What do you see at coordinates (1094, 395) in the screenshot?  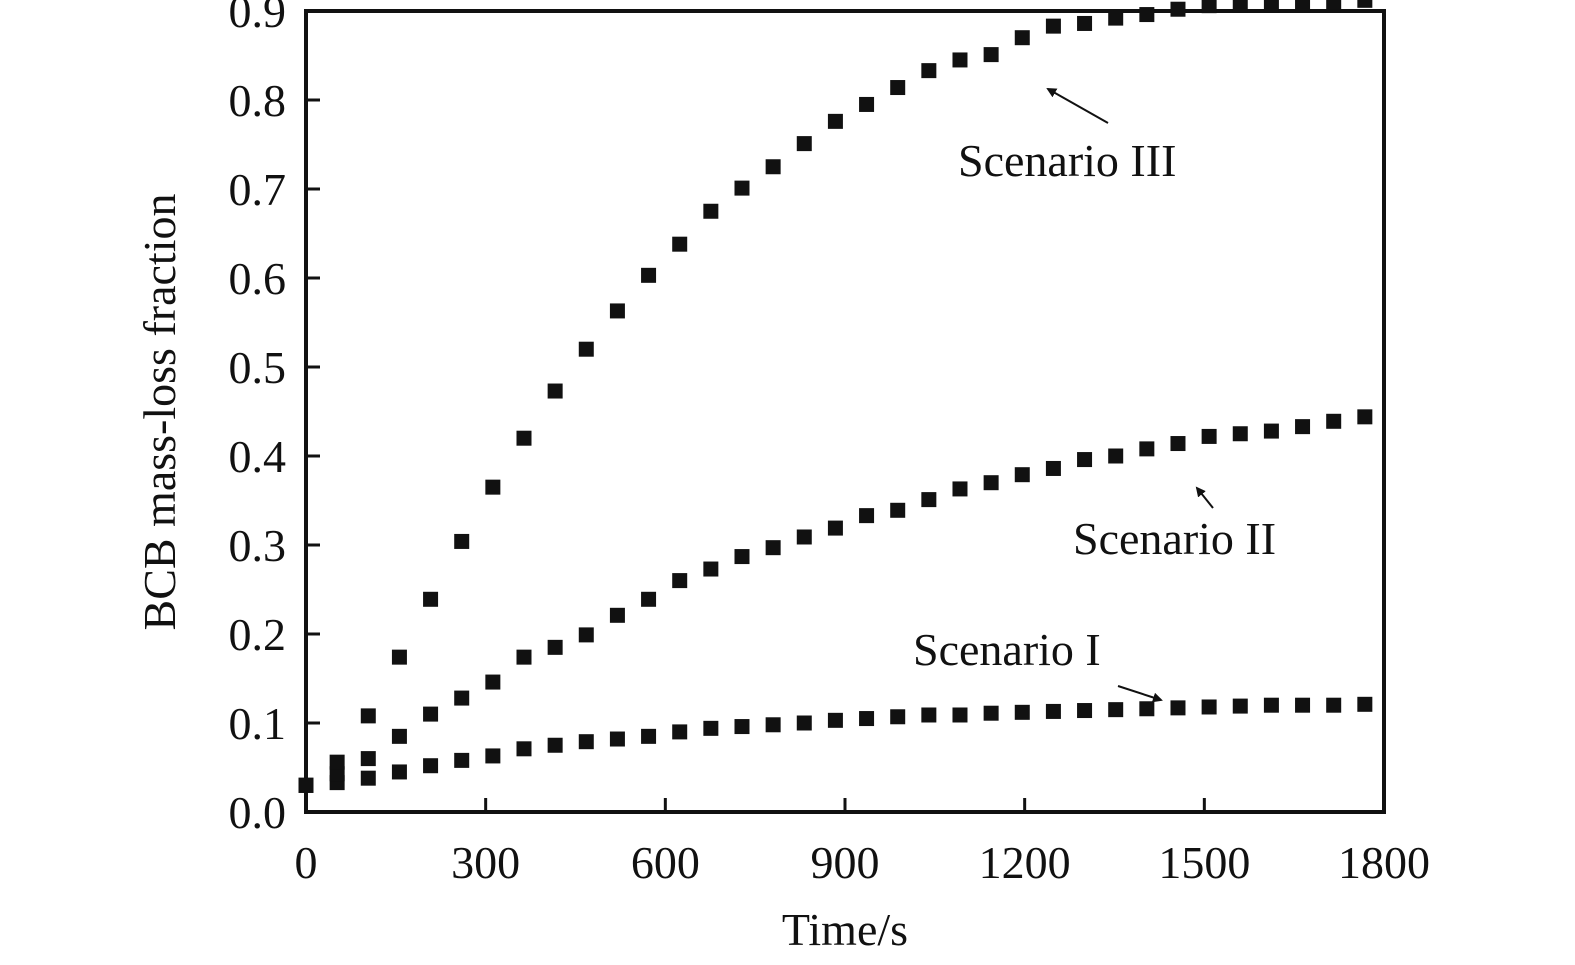 I see `annotations: Scenario III Scenario II Scenario I` at bounding box center [1094, 395].